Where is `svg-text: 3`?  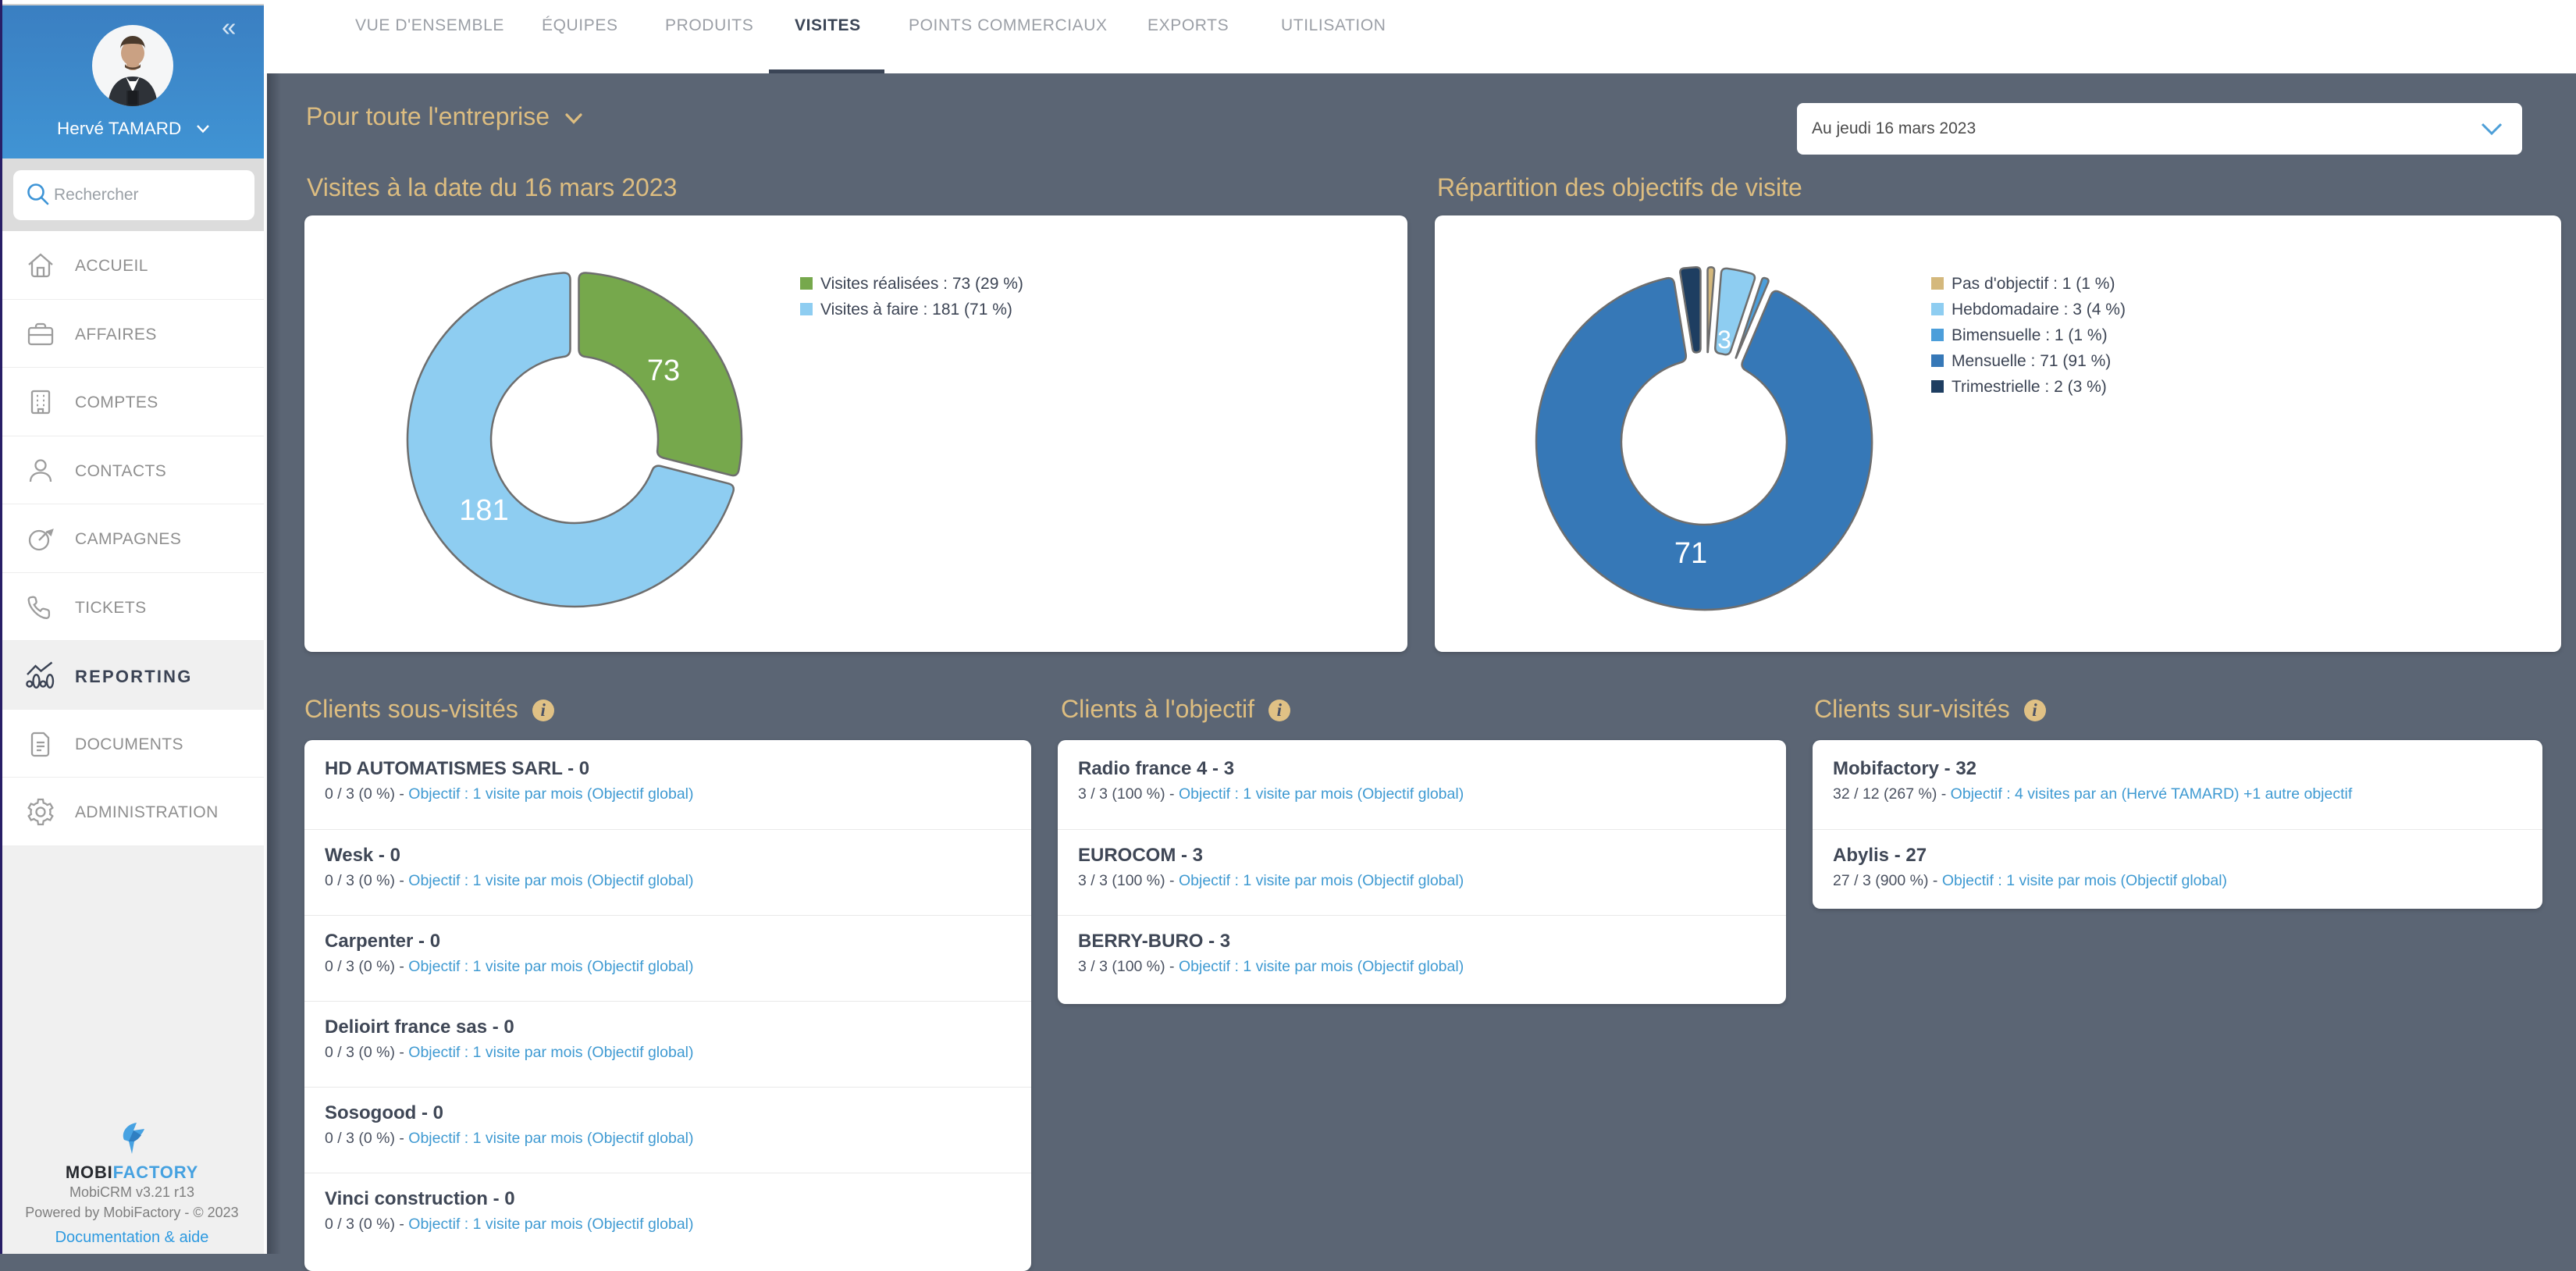
svg-text: 3 is located at coordinates (1724, 340).